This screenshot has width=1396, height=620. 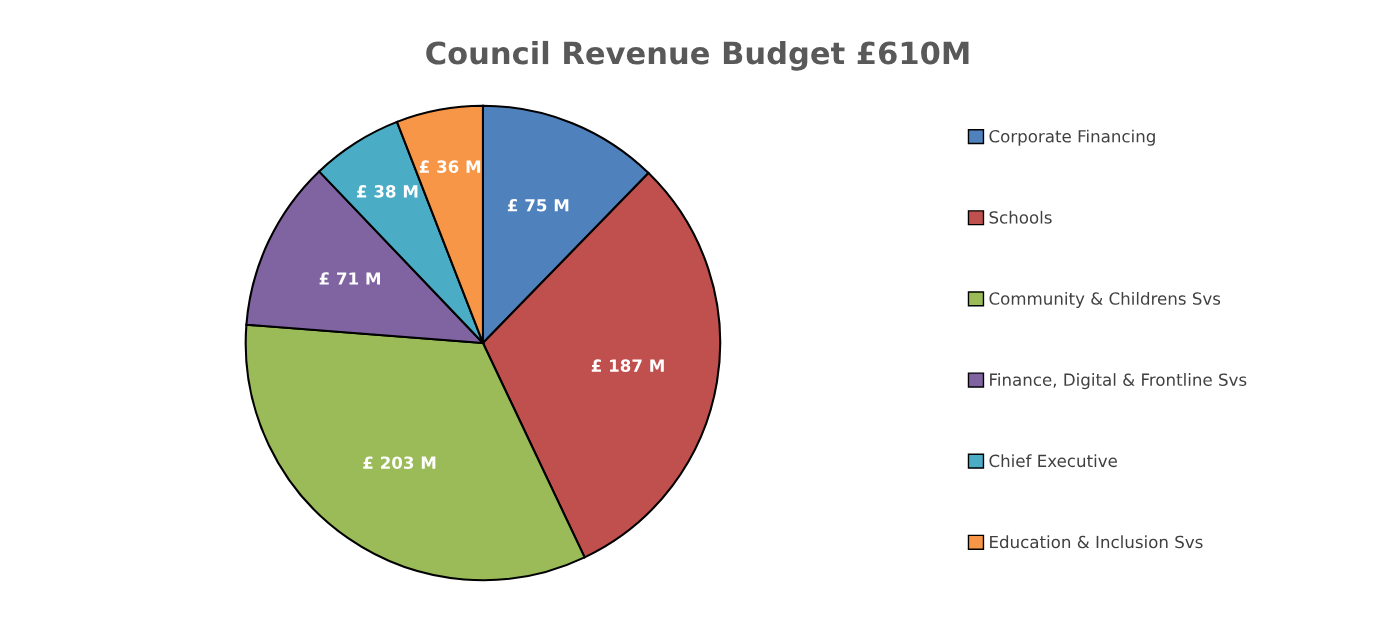 I want to click on data-label: £ 203 M, so click(x=399, y=462).